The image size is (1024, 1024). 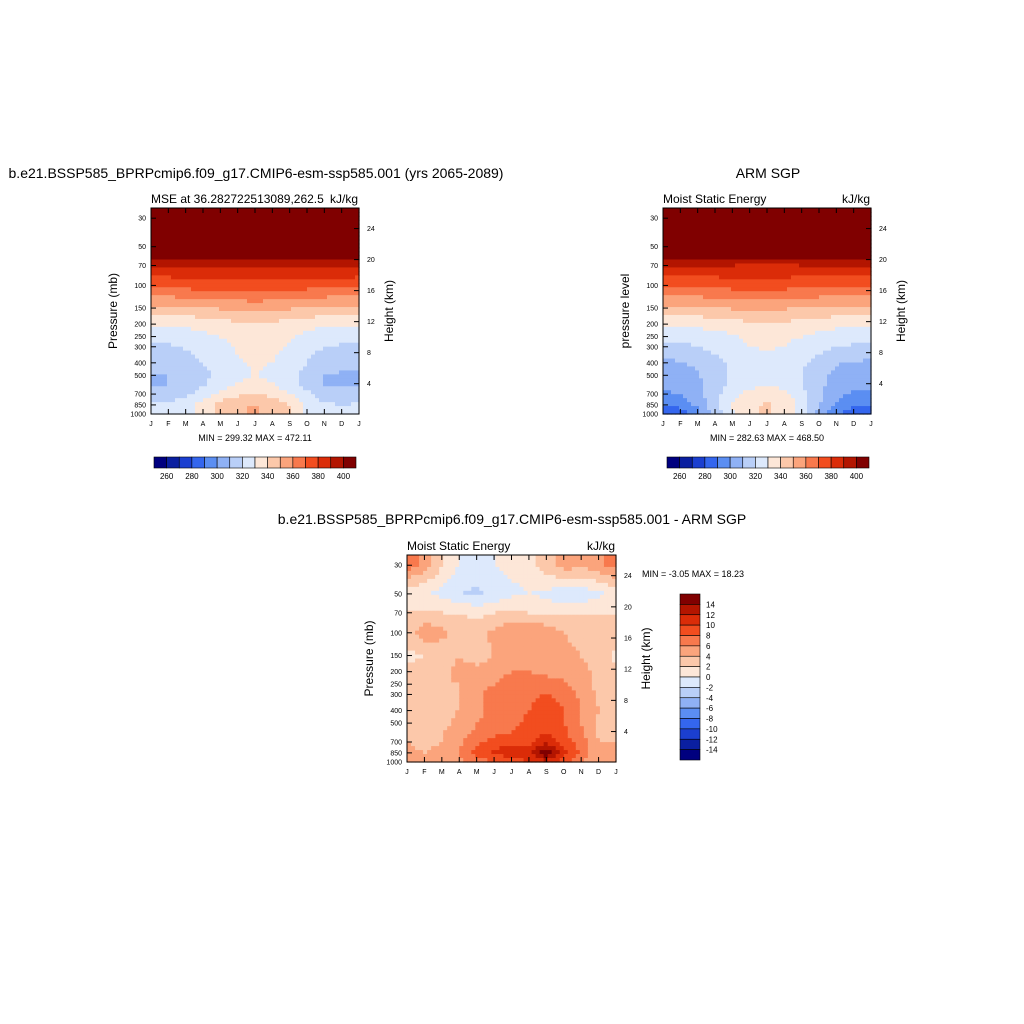 I want to click on colorbar-tick-label: 260, so click(x=167, y=476).